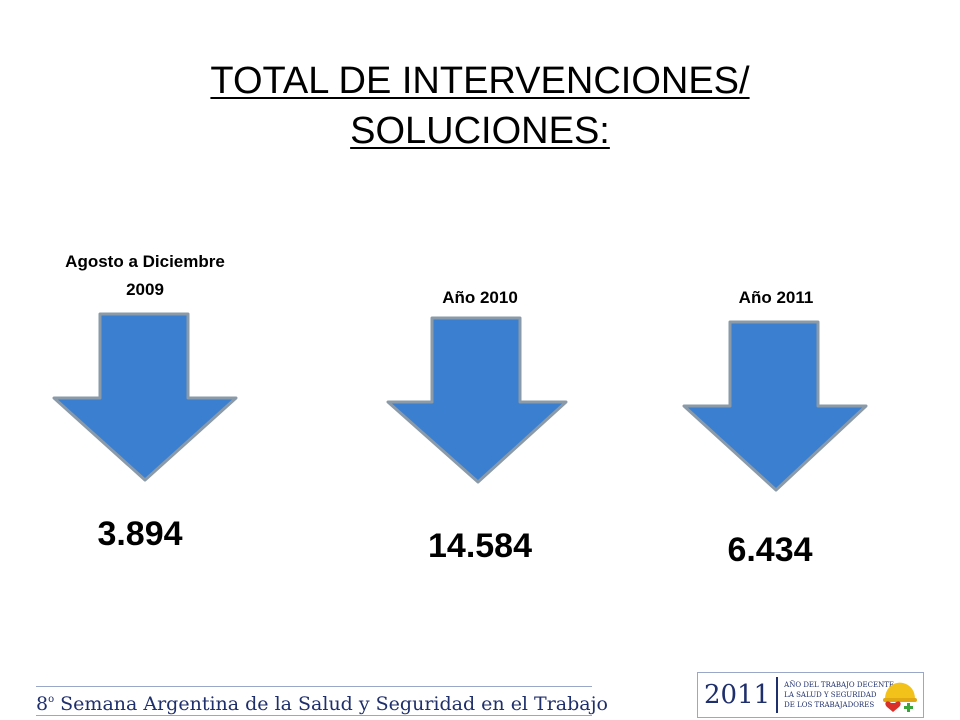 The image size is (960, 720). Describe the element at coordinates (51, 699) in the screenshot. I see `footer-ordinal-sup: o` at that location.